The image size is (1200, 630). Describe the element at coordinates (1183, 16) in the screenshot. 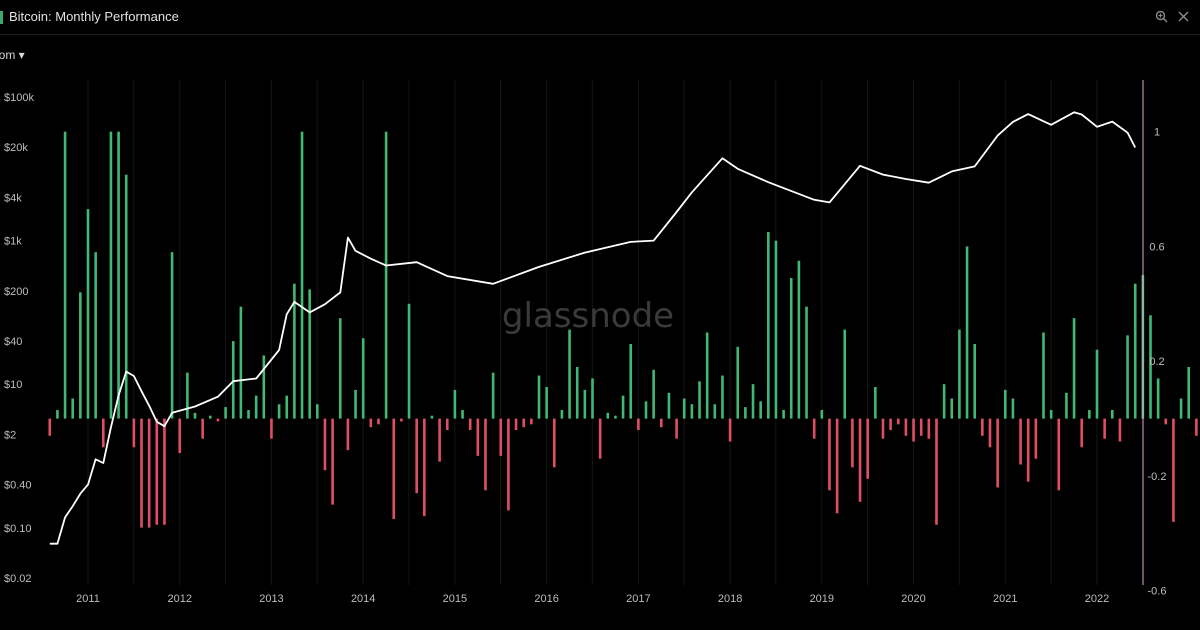

I see `close-icon` at that location.